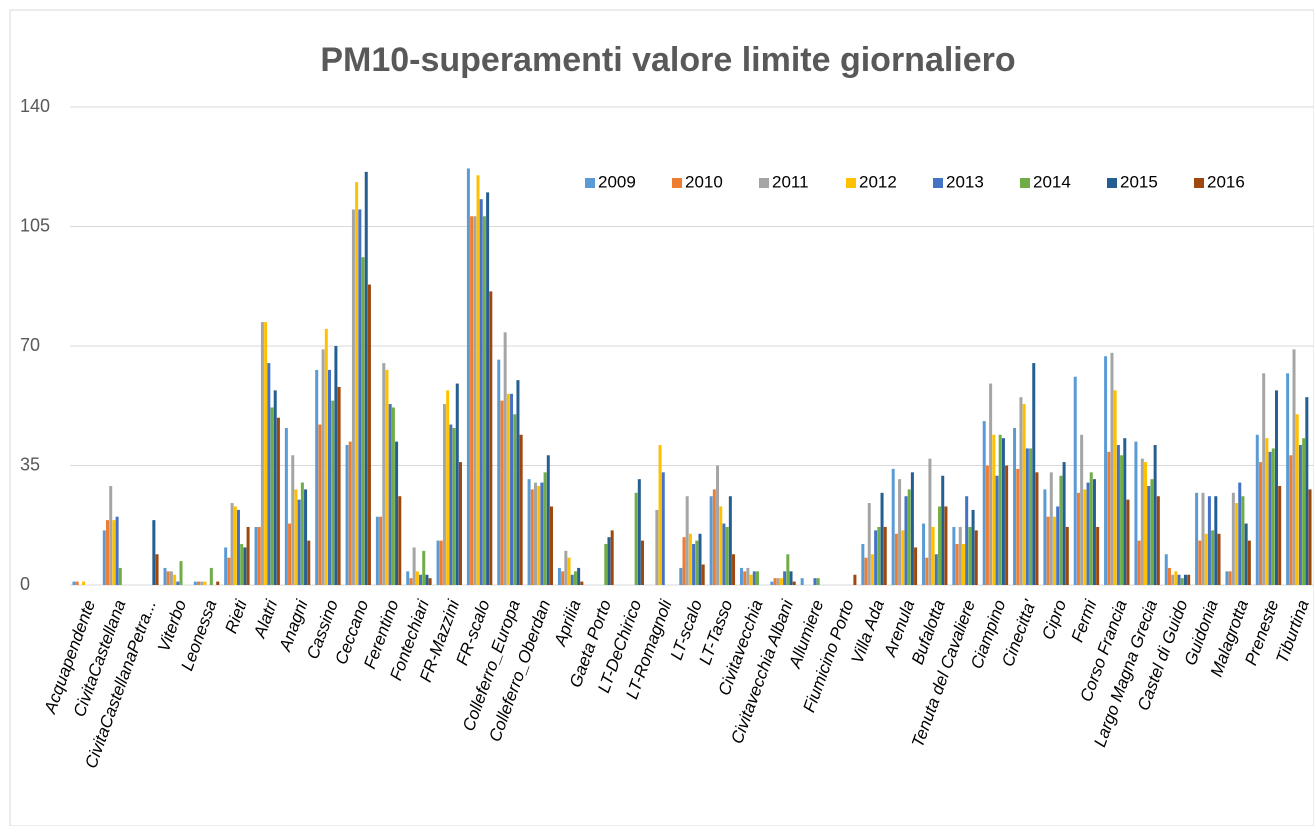 The image size is (1314, 826). I want to click on y-tick-label: 70, so click(30, 345).